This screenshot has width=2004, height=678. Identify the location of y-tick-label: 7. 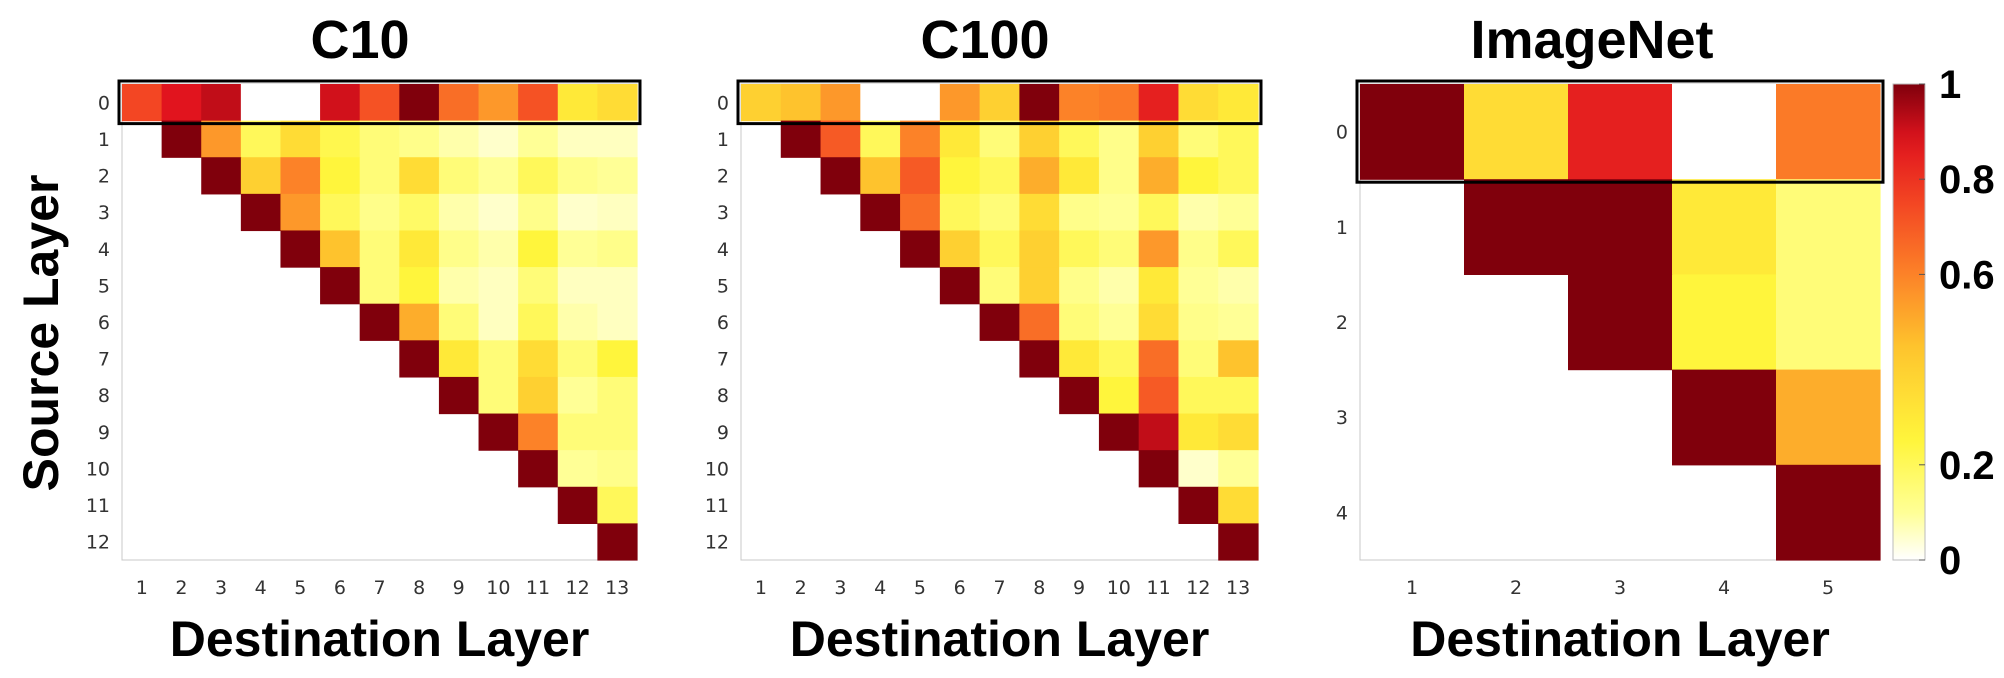
(723, 360).